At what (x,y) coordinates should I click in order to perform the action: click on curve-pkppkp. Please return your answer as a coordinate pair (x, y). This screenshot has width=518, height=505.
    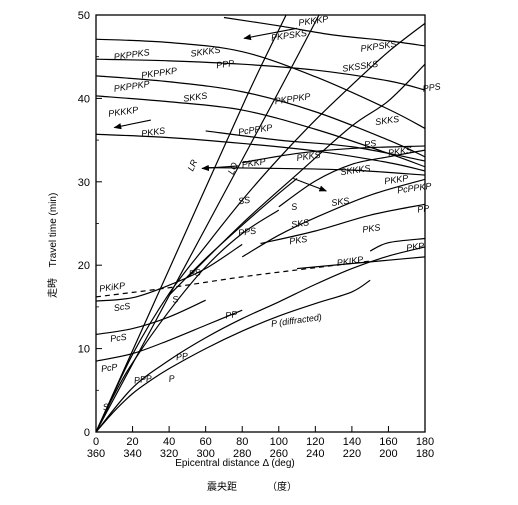
    Looking at the image, I should click on (260, 131).